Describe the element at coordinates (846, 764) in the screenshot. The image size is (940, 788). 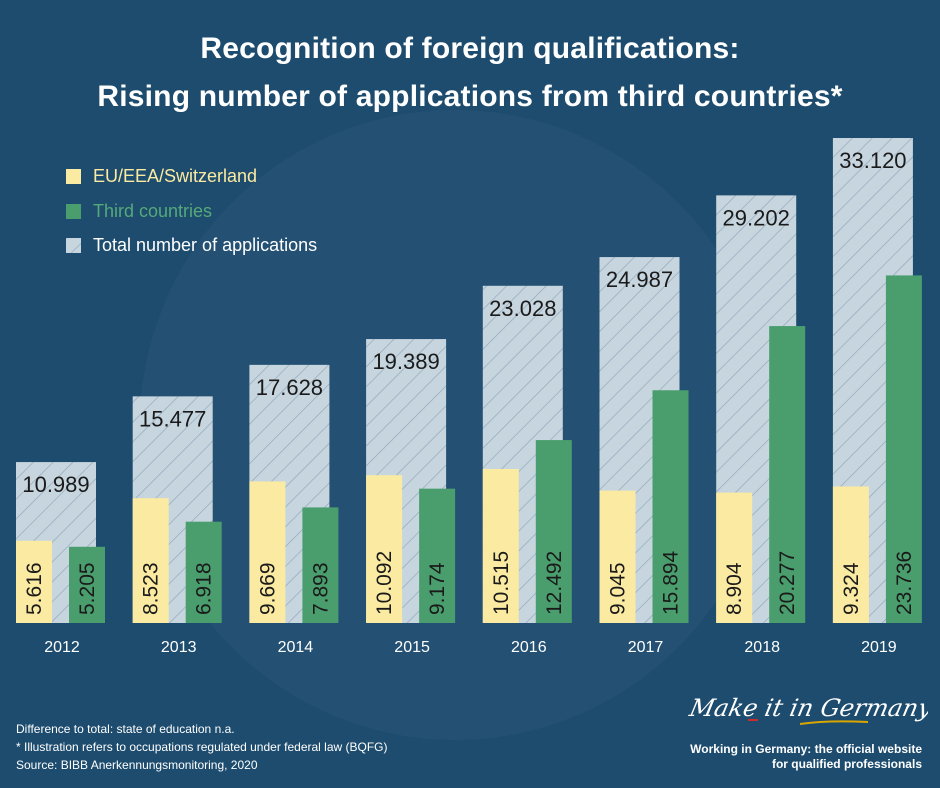
I see `brand-tagline-line-2: for qualified professionals` at that location.